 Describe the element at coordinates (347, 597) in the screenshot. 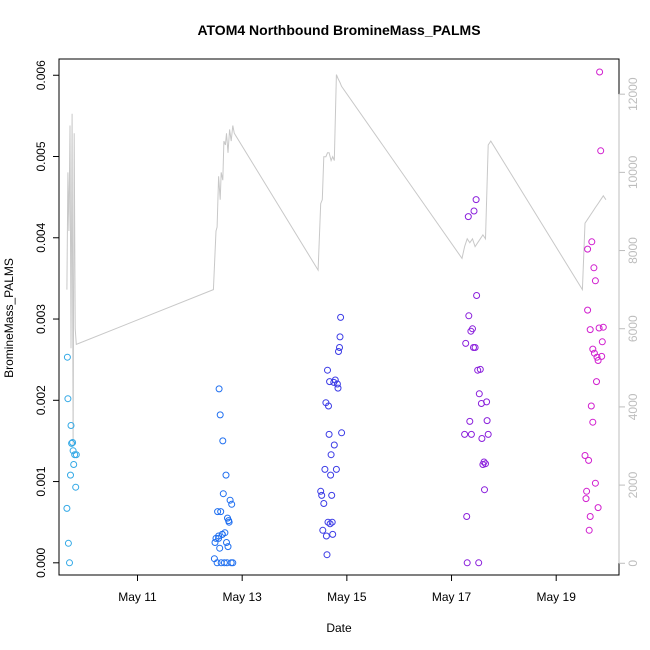

I see `x-tick-label: May 15` at that location.